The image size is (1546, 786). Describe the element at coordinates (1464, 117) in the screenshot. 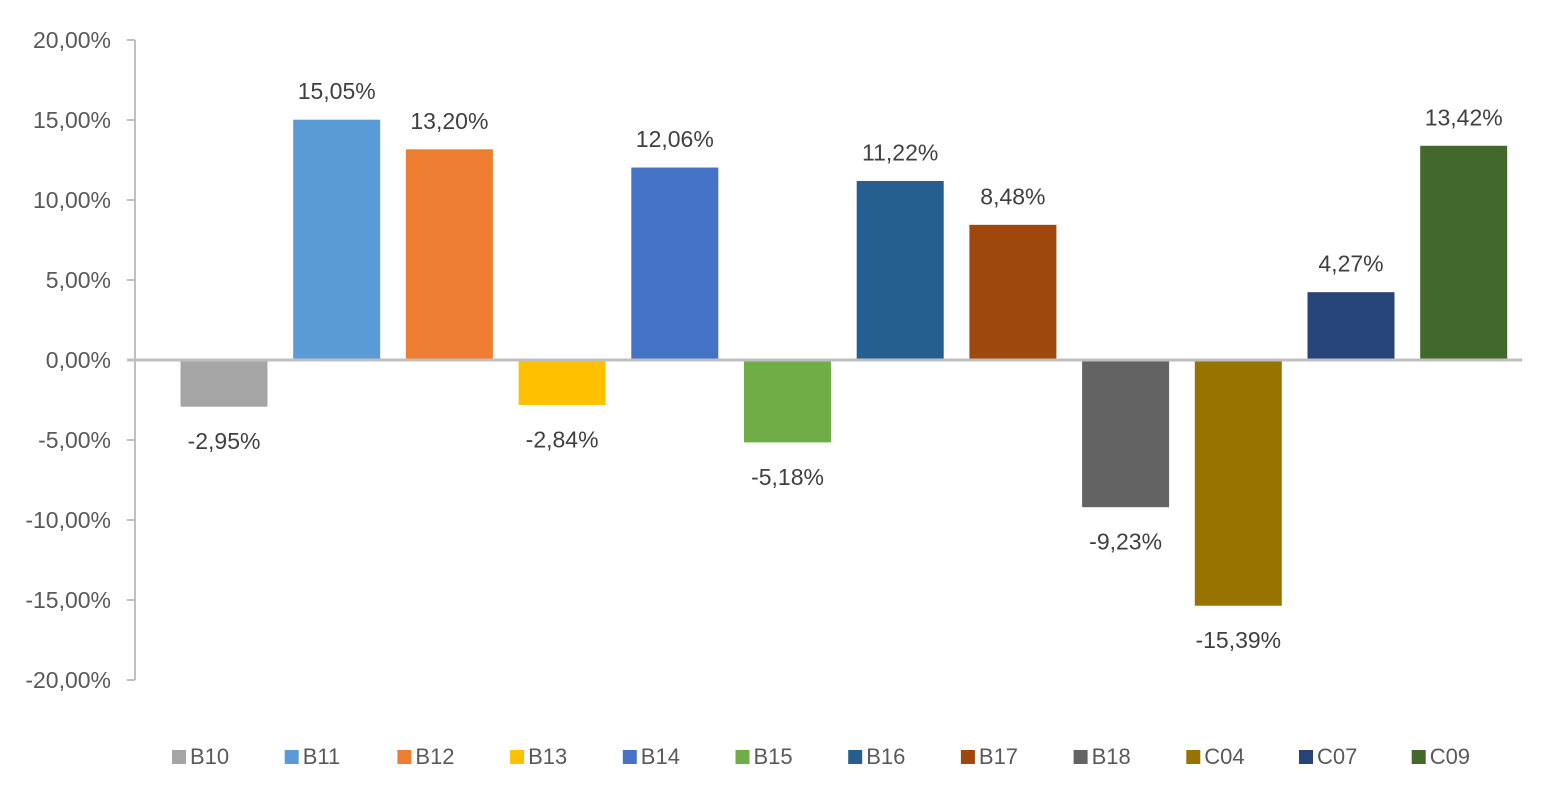

I see `data-label-c09: 13,42%` at that location.